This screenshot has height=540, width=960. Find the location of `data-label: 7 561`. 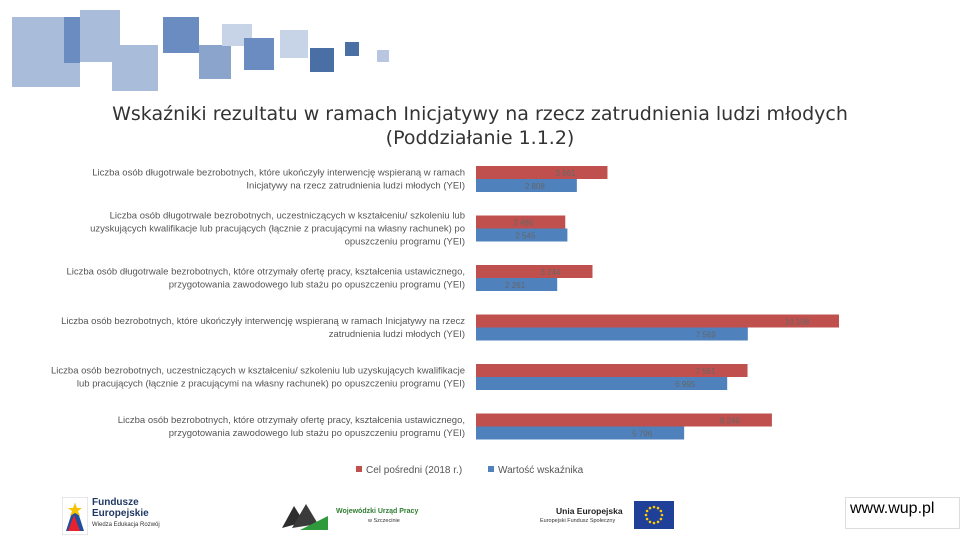

data-label: 7 561 is located at coordinates (706, 371).